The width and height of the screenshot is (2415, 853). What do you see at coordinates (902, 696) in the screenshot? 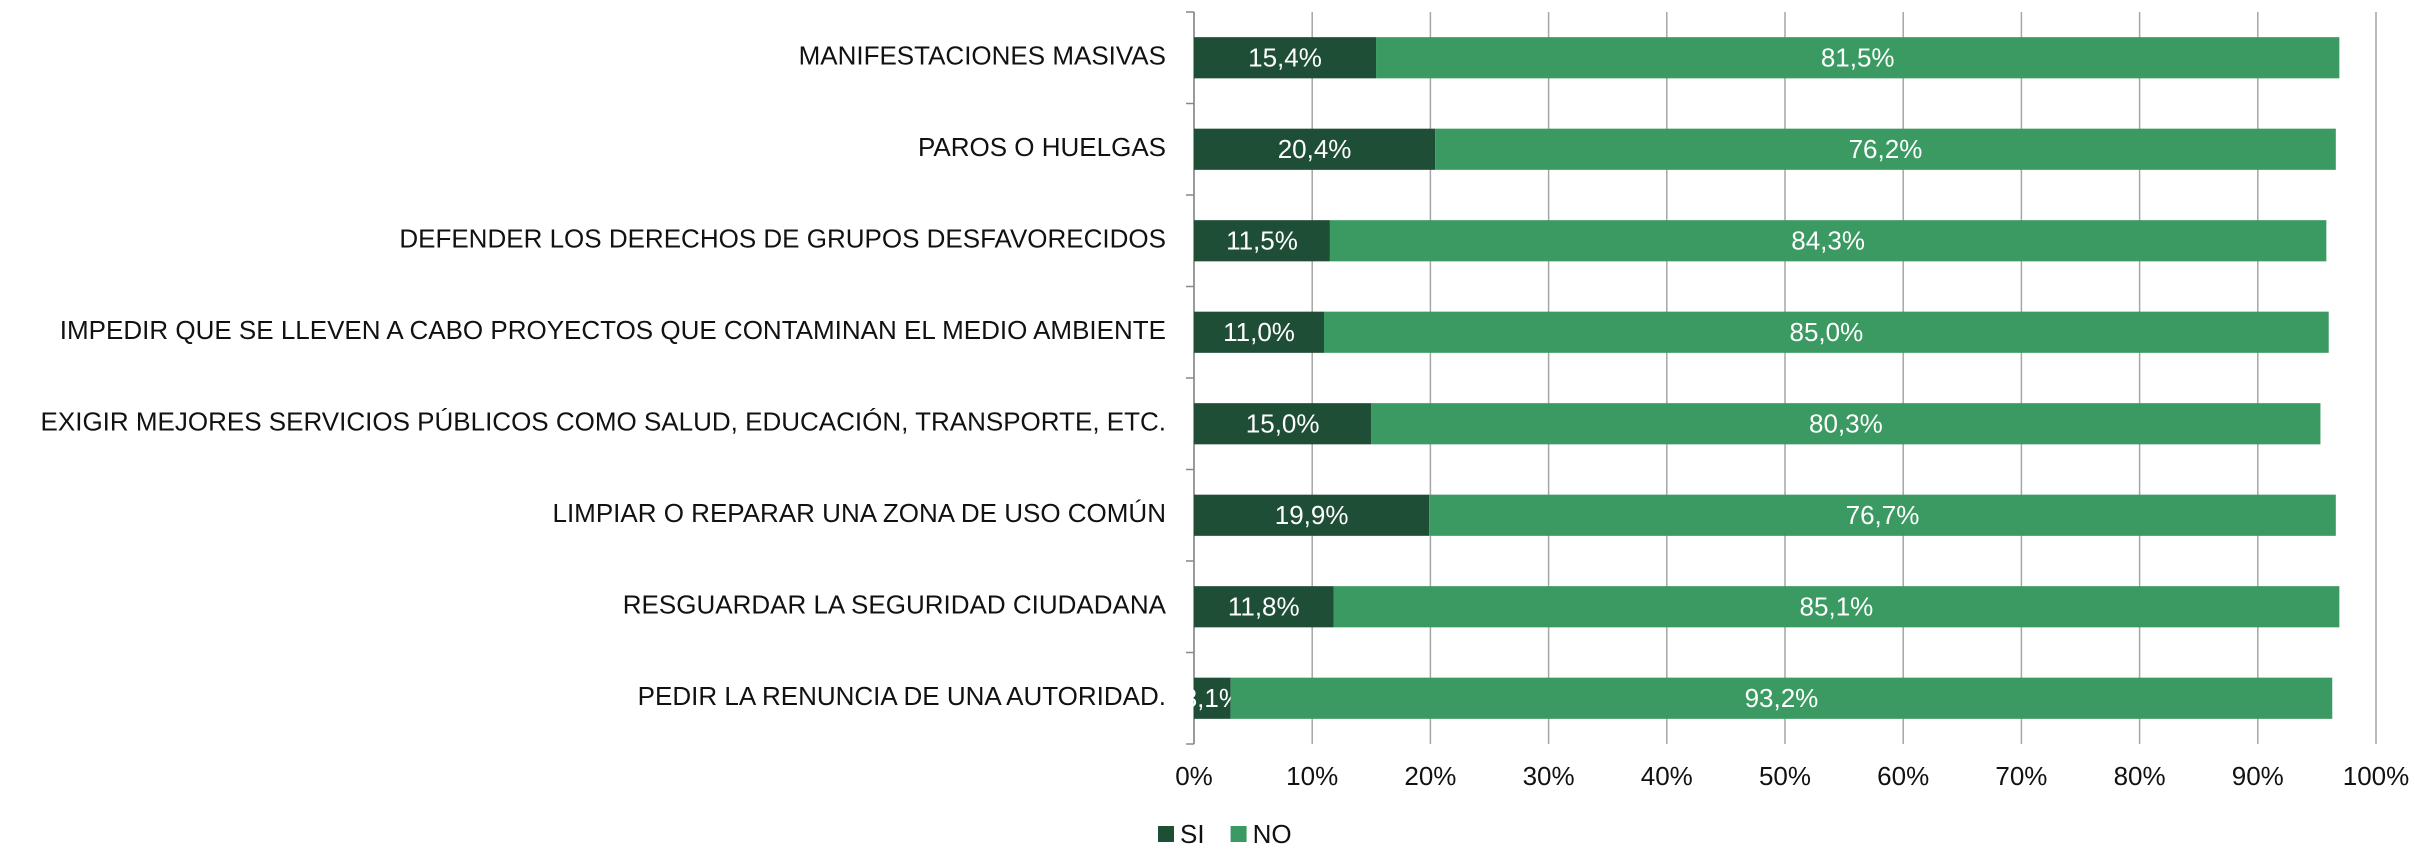
I see `y-tick-label: PEDIR LA RENUNCIA DE UNA AUTORIDAD.` at bounding box center [902, 696].